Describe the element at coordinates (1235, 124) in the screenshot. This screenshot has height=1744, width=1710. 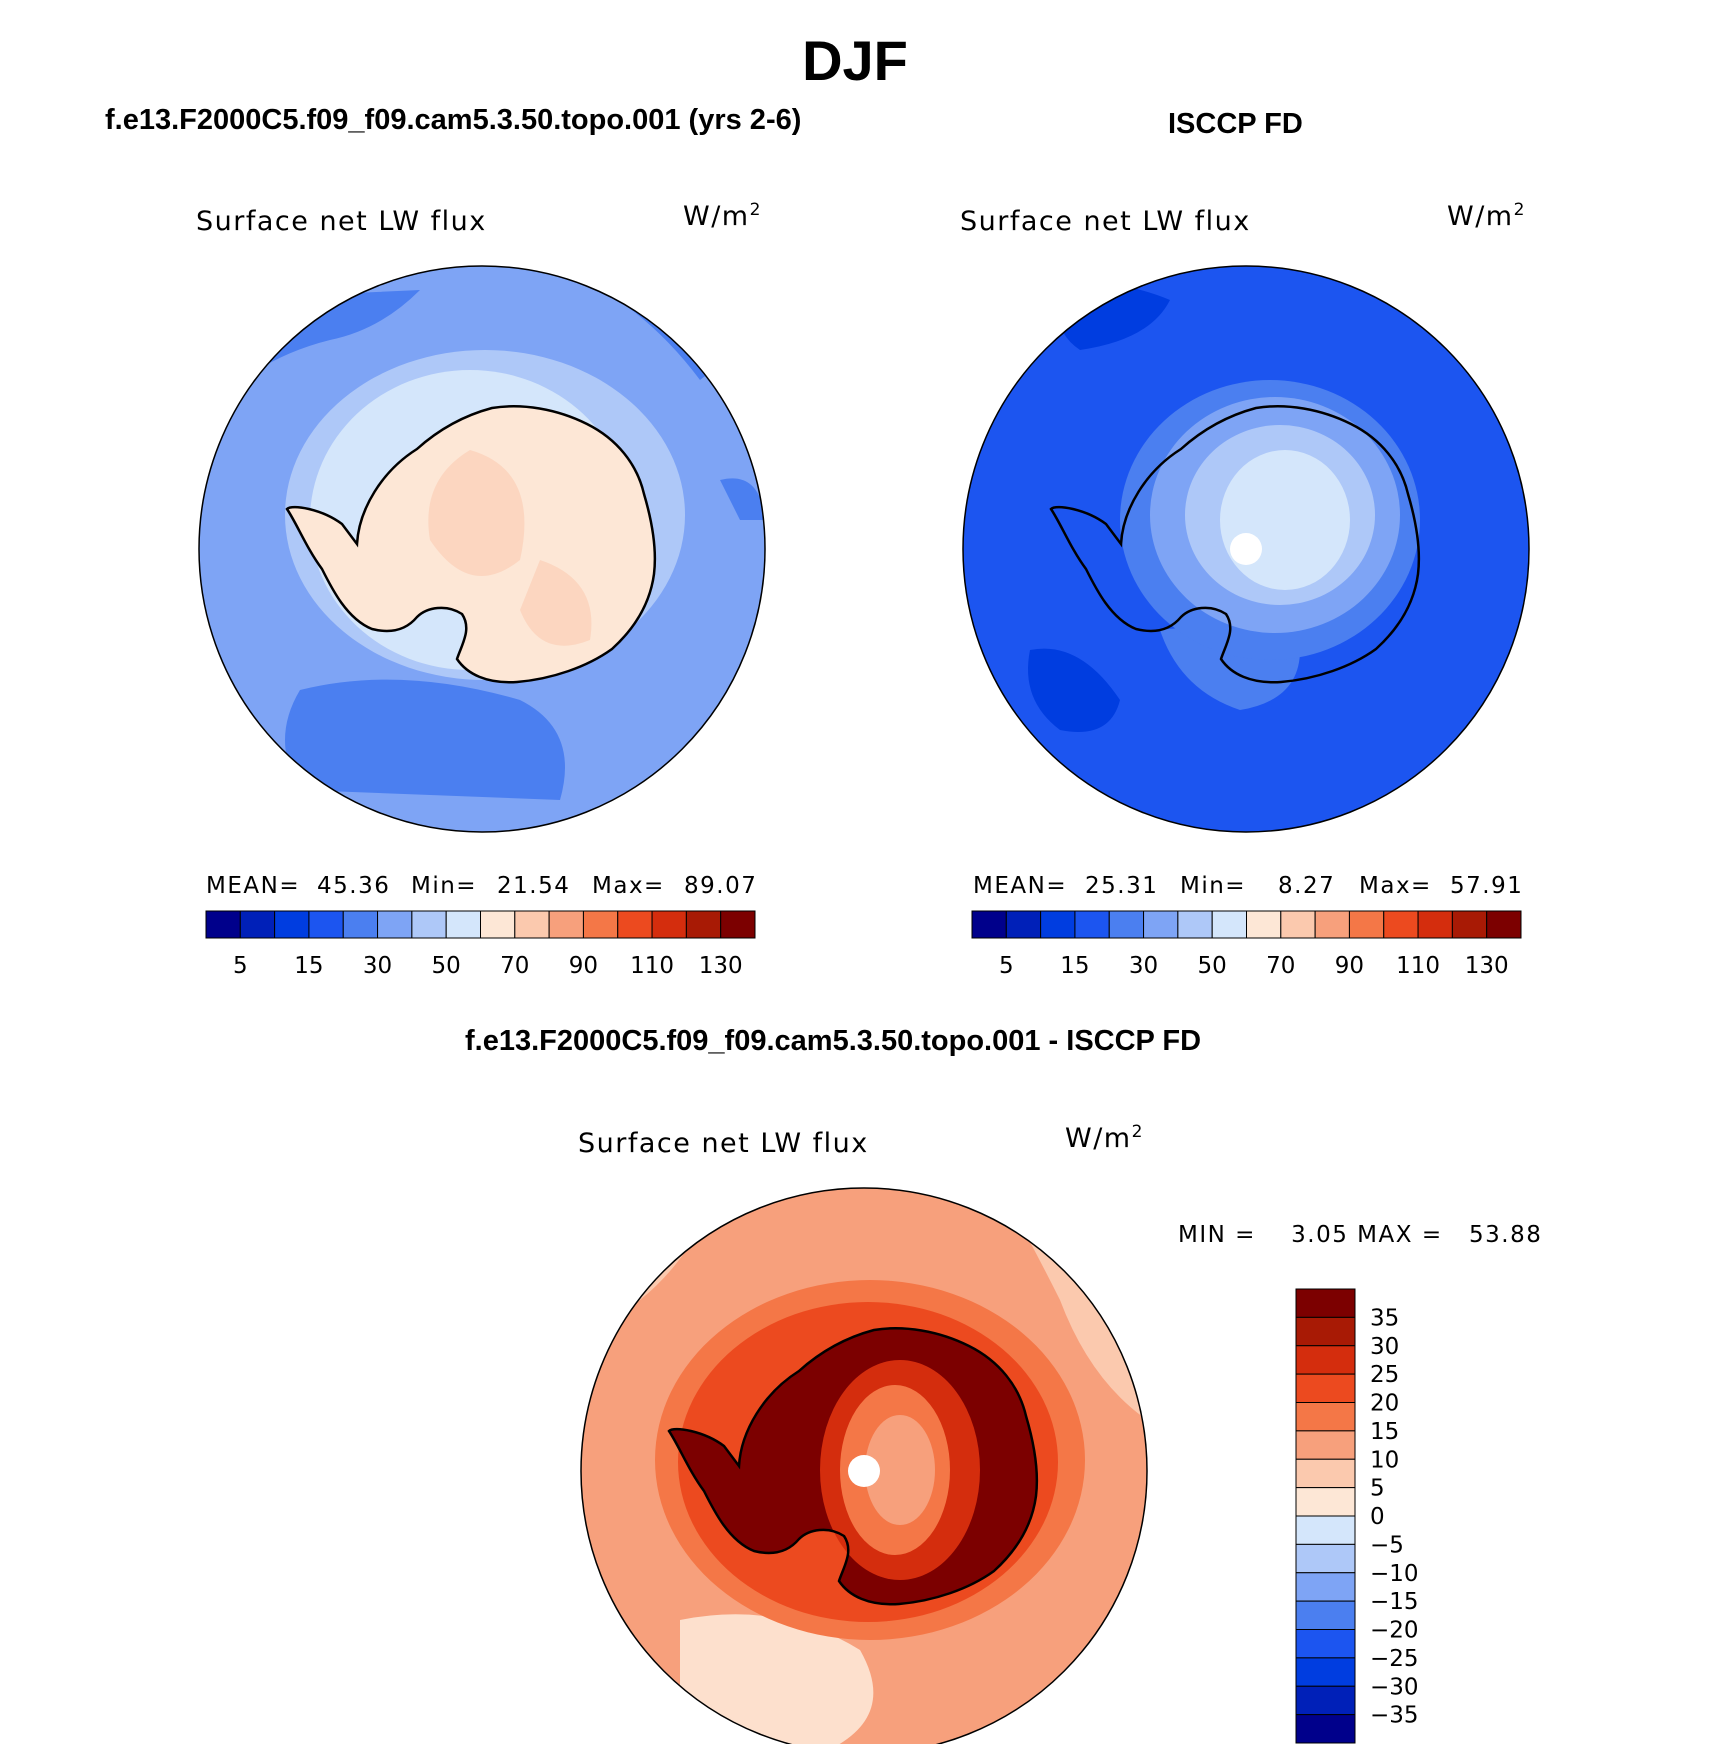
I see `obs-panel-header: ISCCP FD` at that location.